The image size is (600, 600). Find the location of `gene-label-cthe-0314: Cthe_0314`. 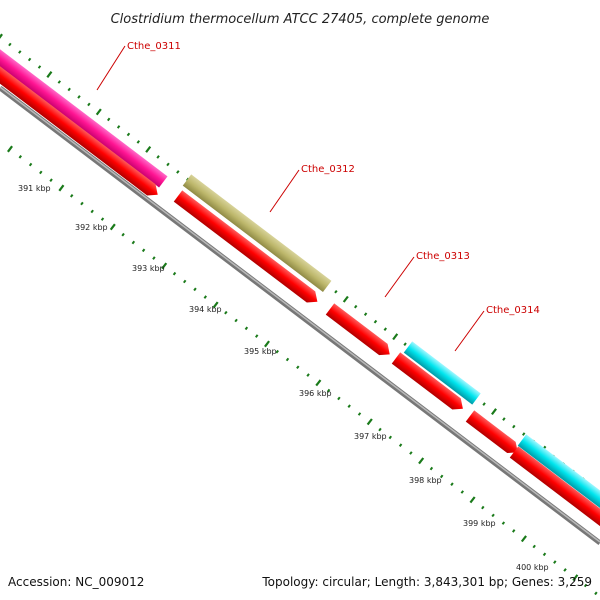

gene-label-cthe-0314: Cthe_0314 is located at coordinates (513, 310).